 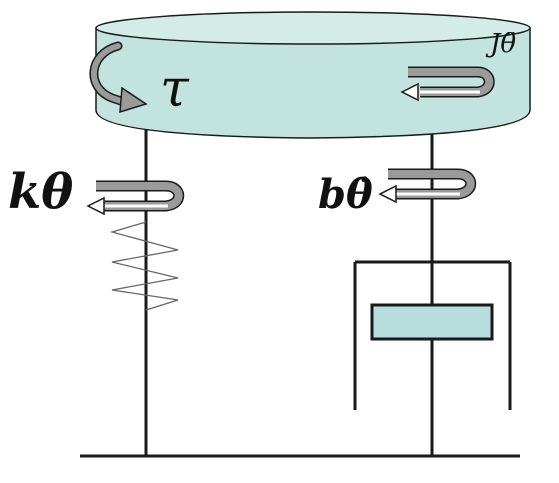 I want to click on inertia-arrow-icon, so click(x=447, y=84).